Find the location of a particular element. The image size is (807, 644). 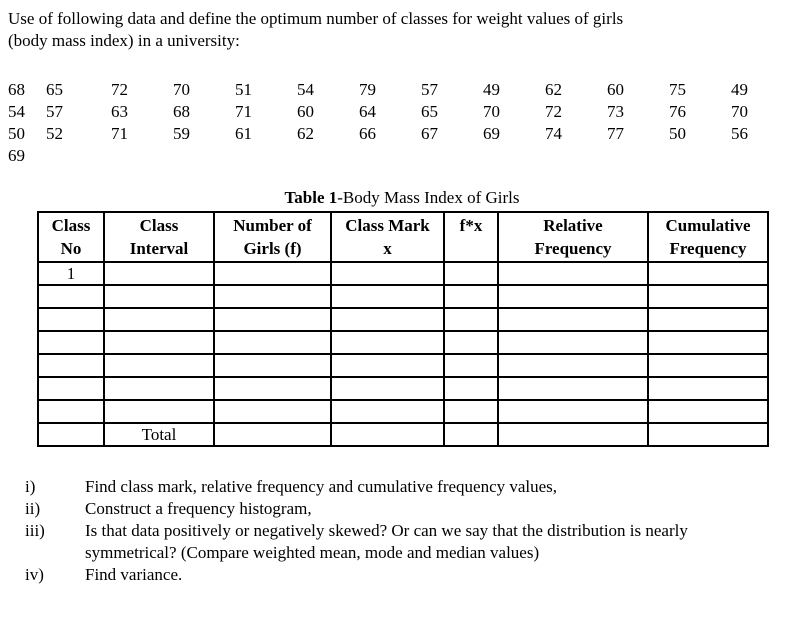

raw-data-value: 60 is located at coordinates (305, 111).